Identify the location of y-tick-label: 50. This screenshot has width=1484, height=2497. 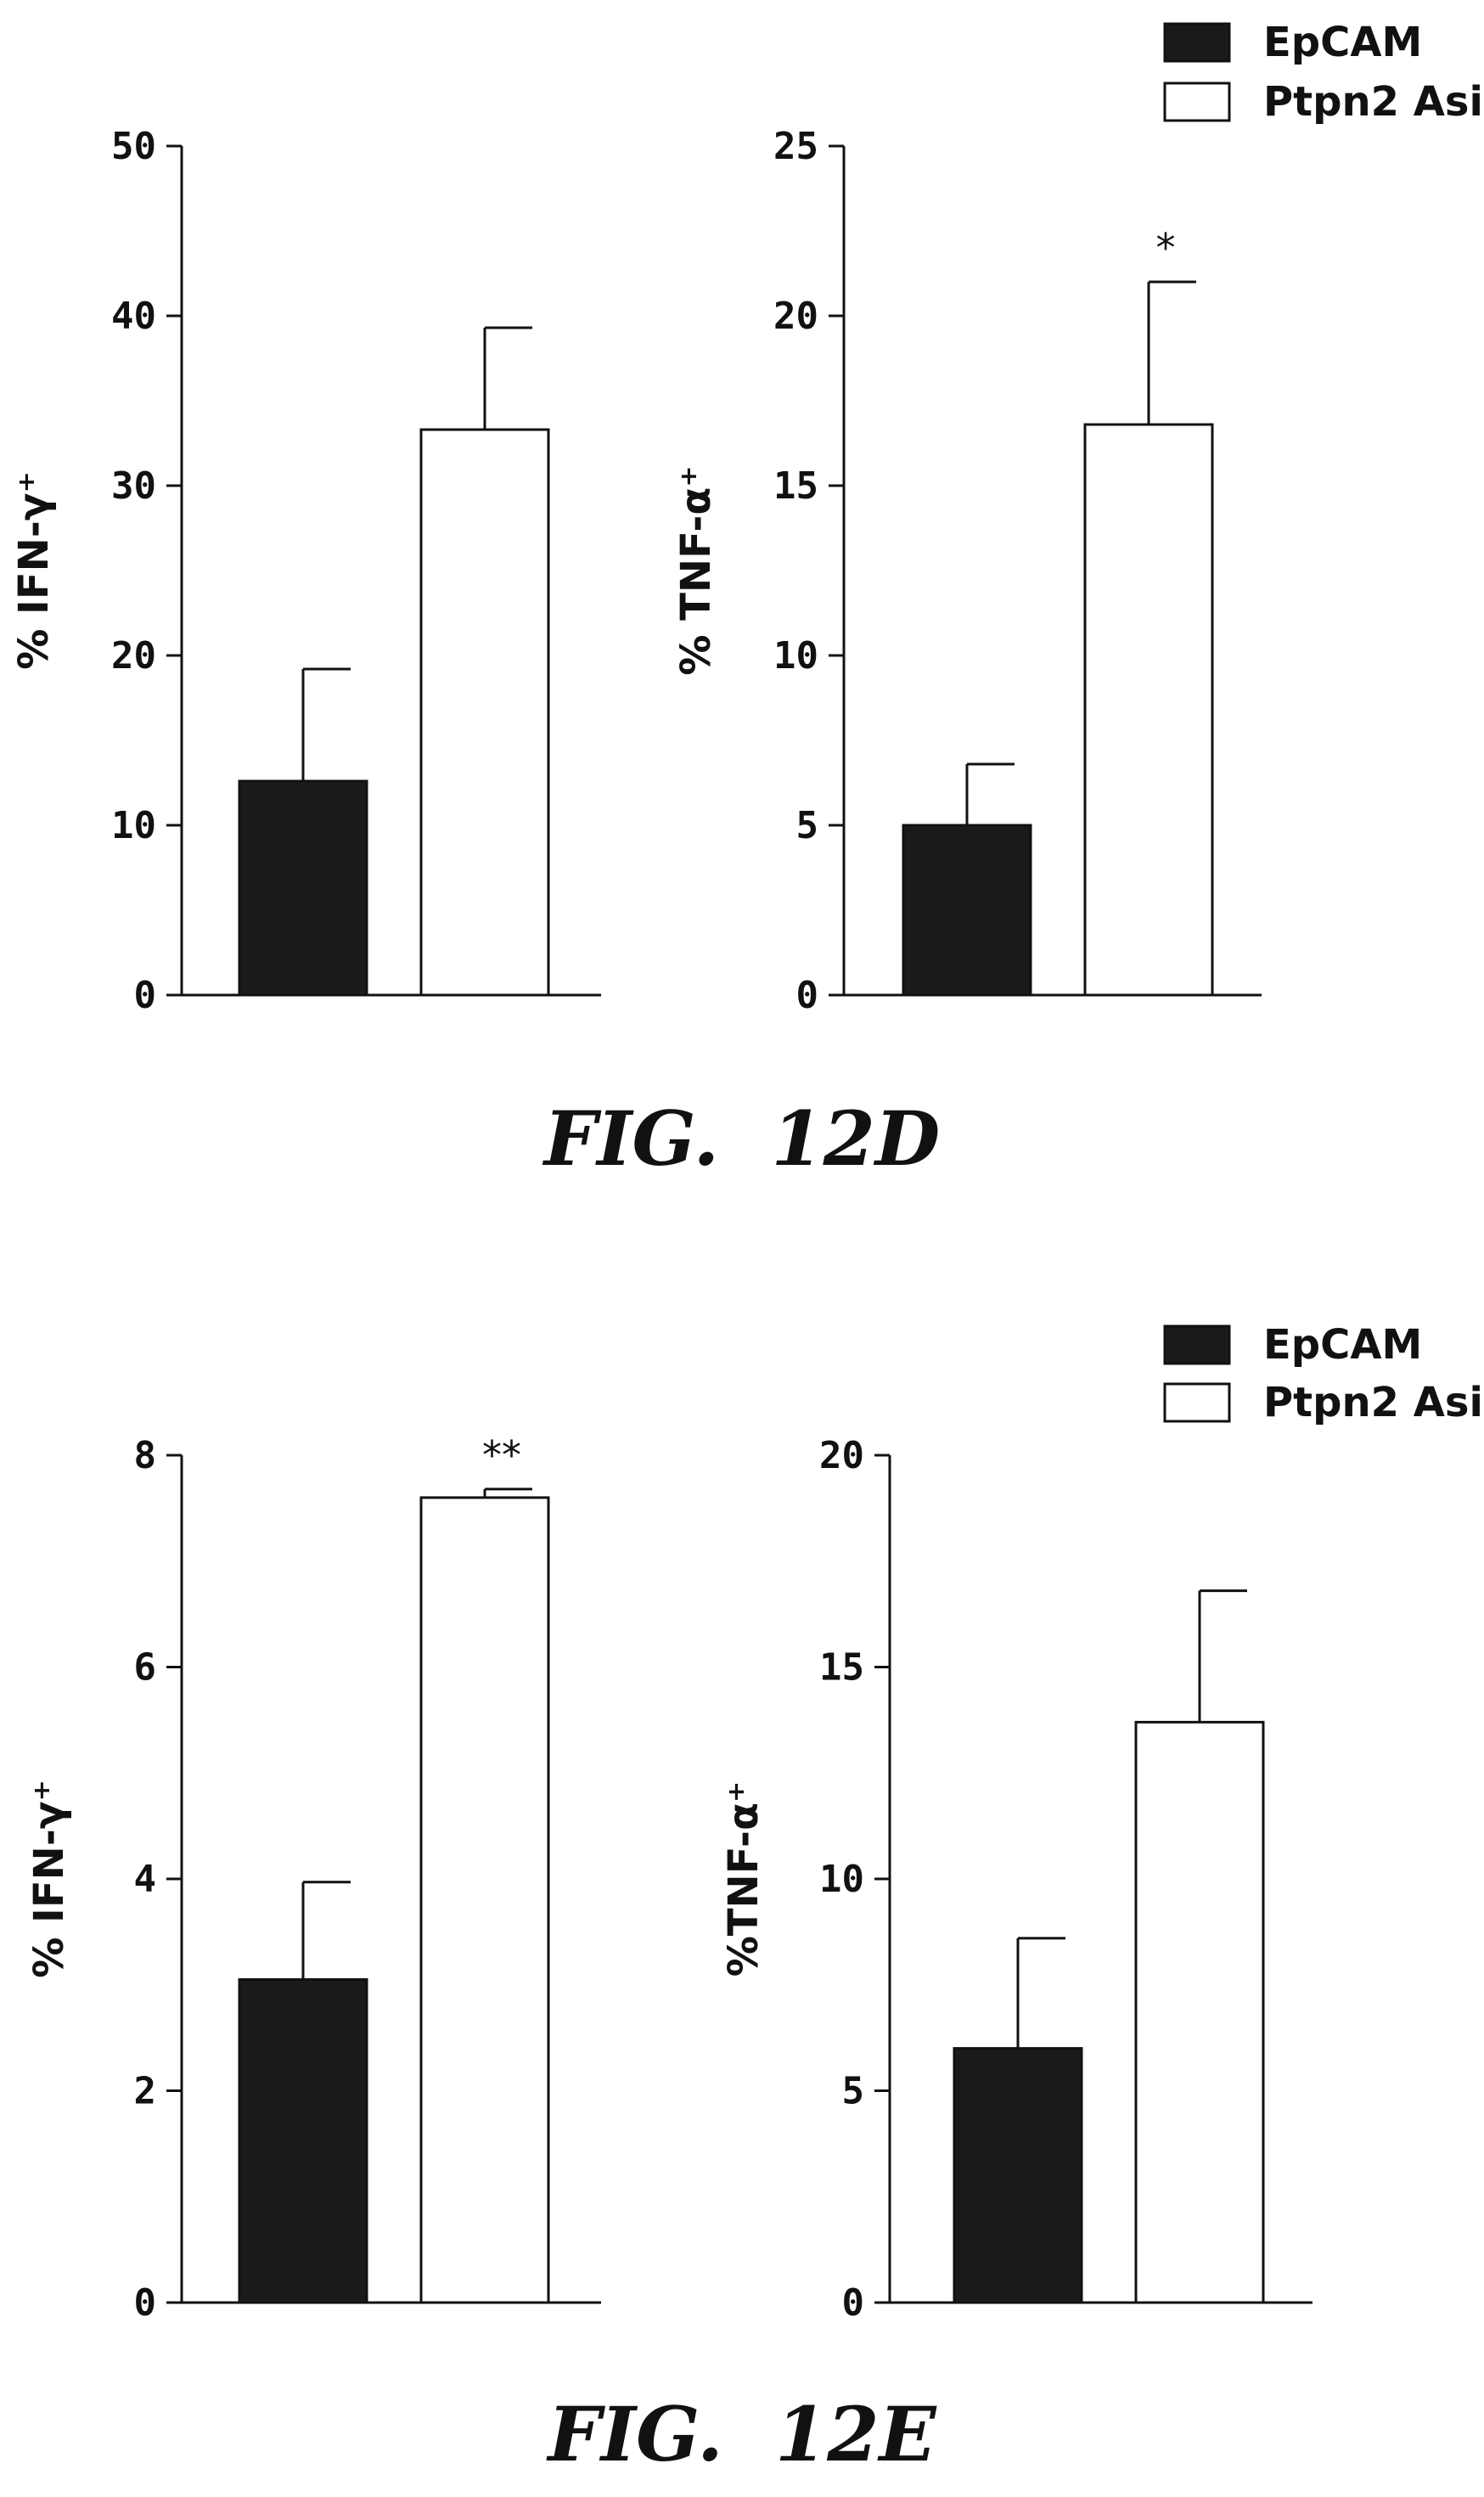
(134, 146).